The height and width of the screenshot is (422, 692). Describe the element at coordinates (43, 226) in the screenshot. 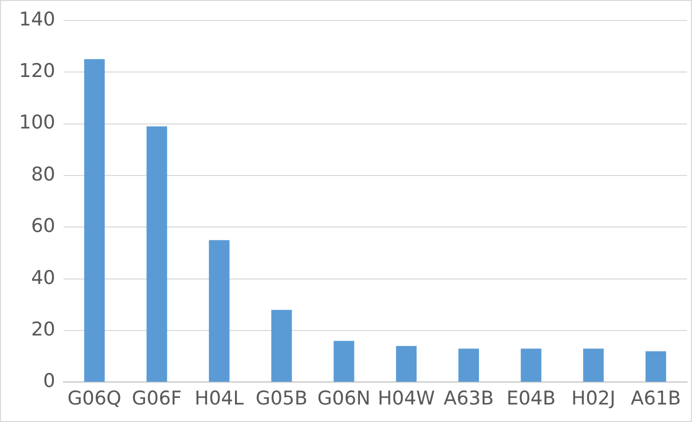

I see `y-tick-label: 60` at that location.